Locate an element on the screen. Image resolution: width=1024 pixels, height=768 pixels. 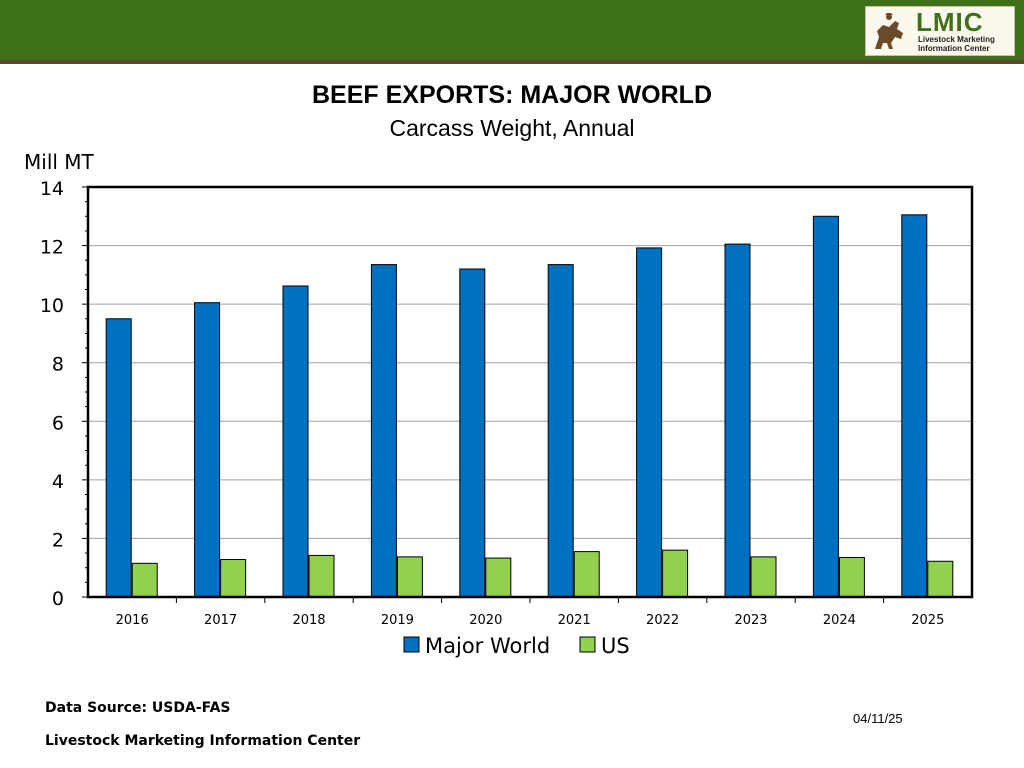
y-tick-label: 12 is located at coordinates (52, 248).